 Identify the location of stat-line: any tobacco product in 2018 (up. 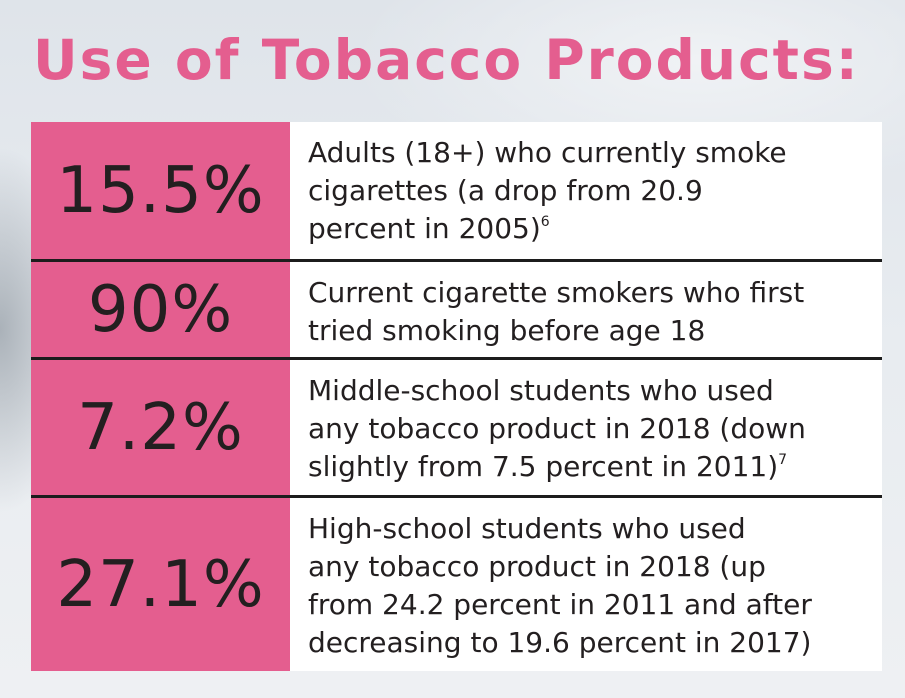
(537, 566).